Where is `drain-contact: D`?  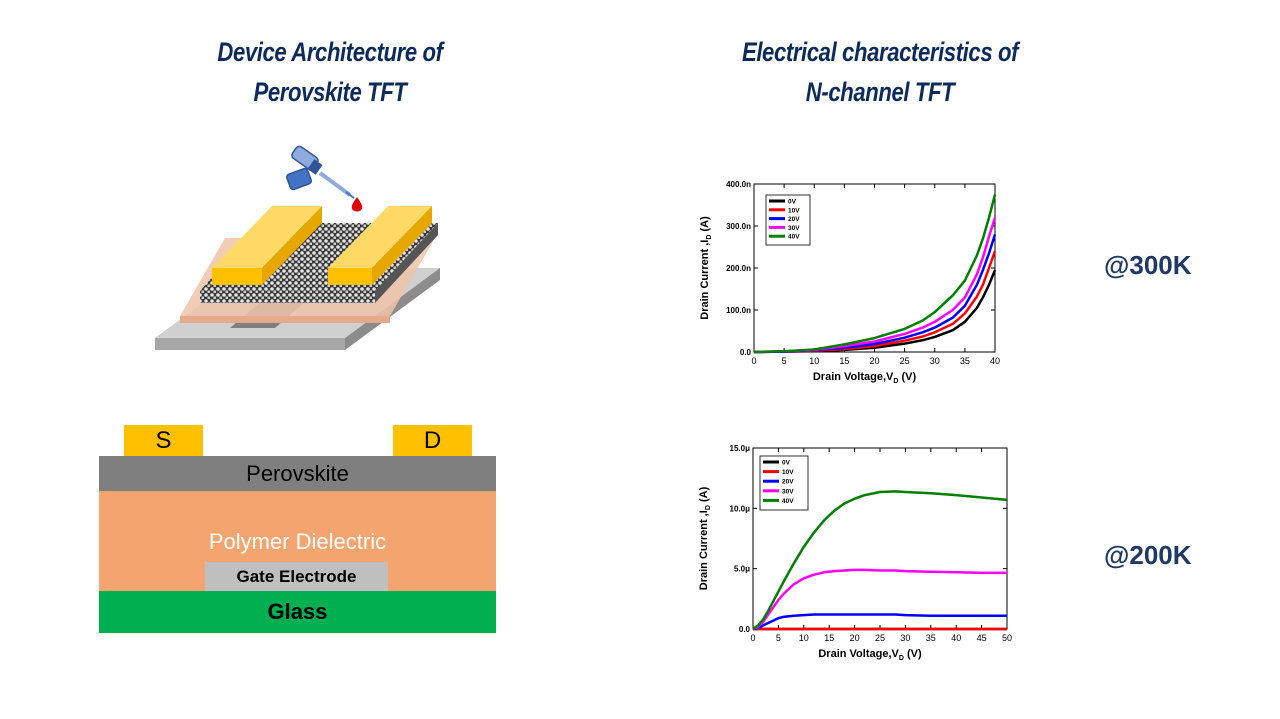 drain-contact: D is located at coordinates (432, 440).